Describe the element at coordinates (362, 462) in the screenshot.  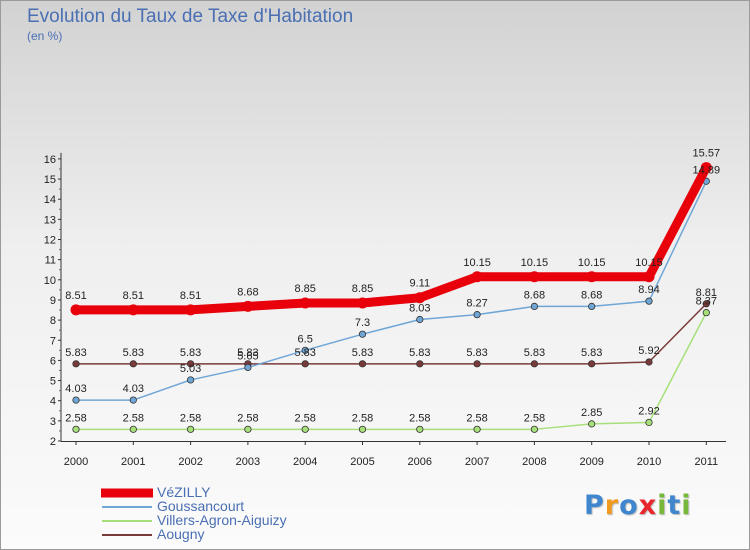
I see `x-tick-label: 2005` at that location.